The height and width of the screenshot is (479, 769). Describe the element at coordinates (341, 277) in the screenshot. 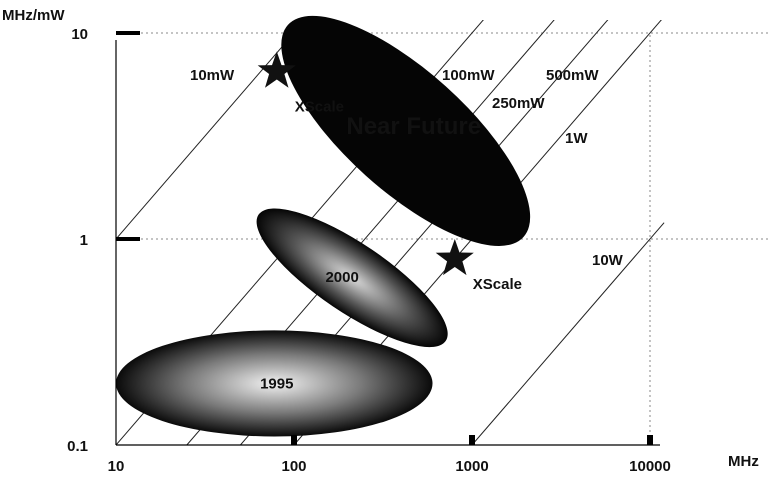

I see `region-label-2000: 2000` at that location.